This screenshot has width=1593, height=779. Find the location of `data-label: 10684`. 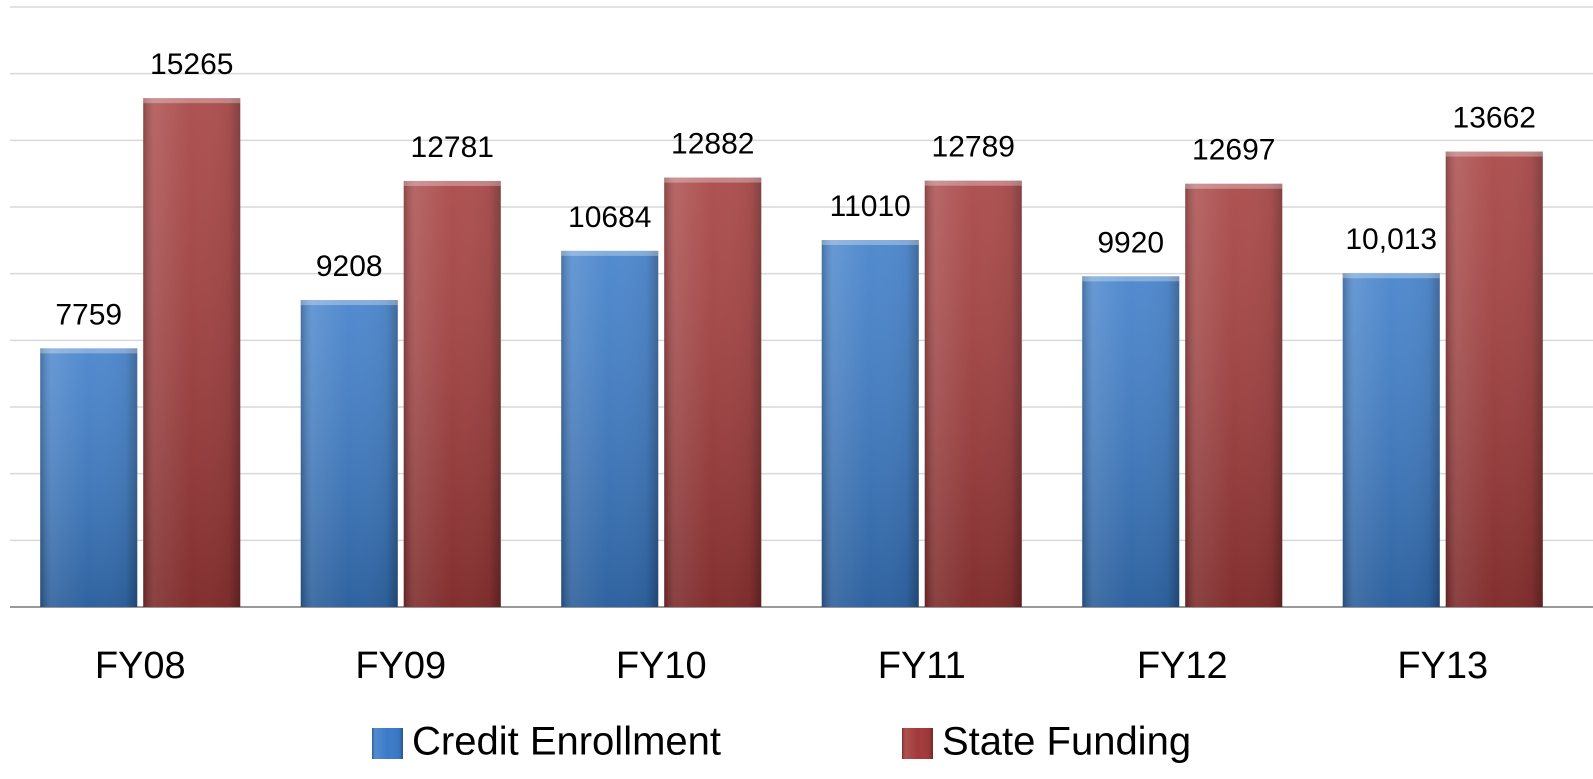

data-label: 10684 is located at coordinates (609, 217).